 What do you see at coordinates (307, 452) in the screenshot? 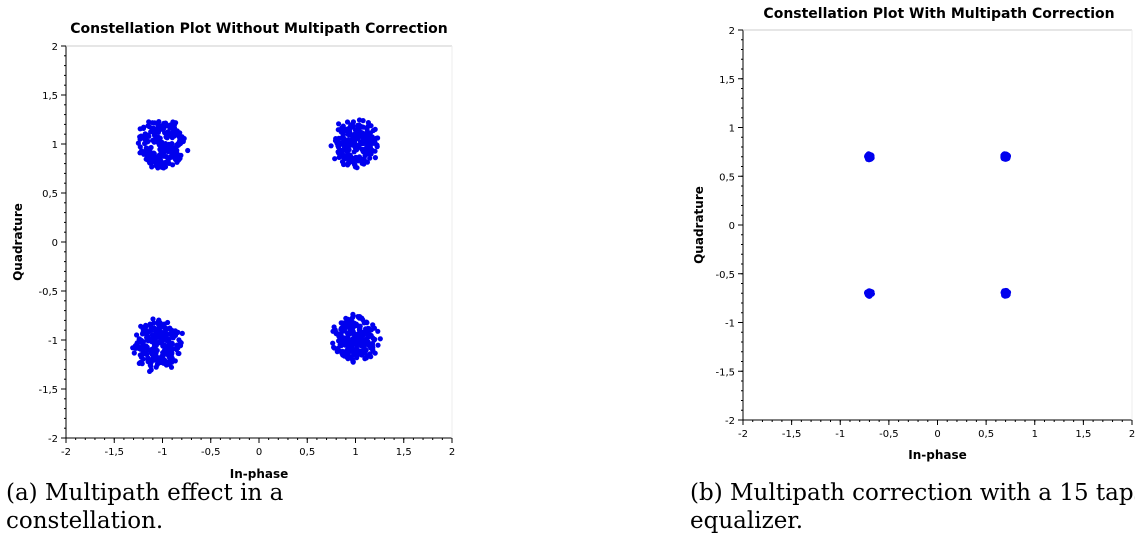
I see `x-tick-label: 0,5` at bounding box center [307, 452].